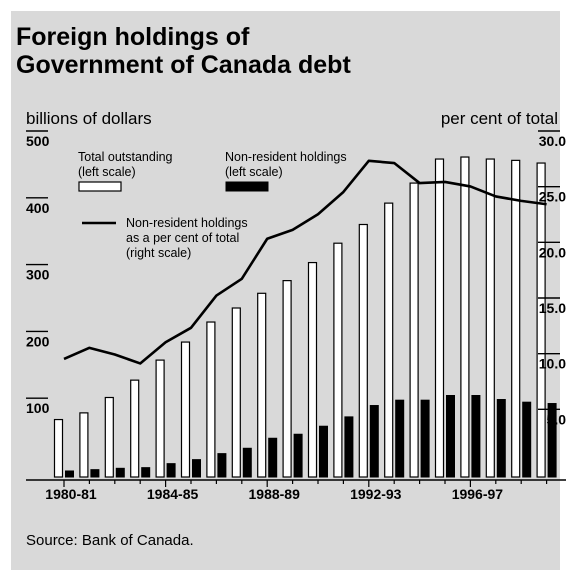 The width and height of the screenshot is (572, 581). I want to click on legend-label-non-resident-share-3: (right scale), so click(158, 253).